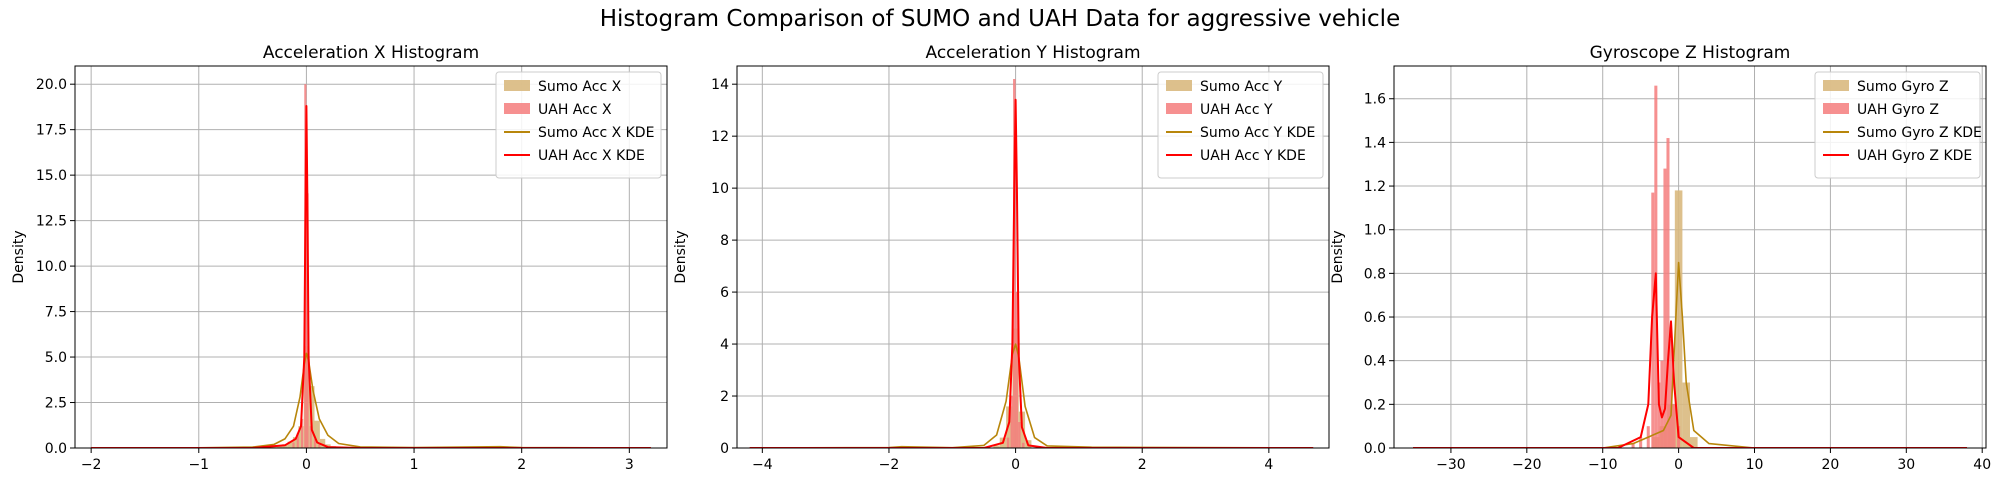 This screenshot has height=500, width=2000. I want to click on y-tick-label: 0.2, so click(1375, 405).